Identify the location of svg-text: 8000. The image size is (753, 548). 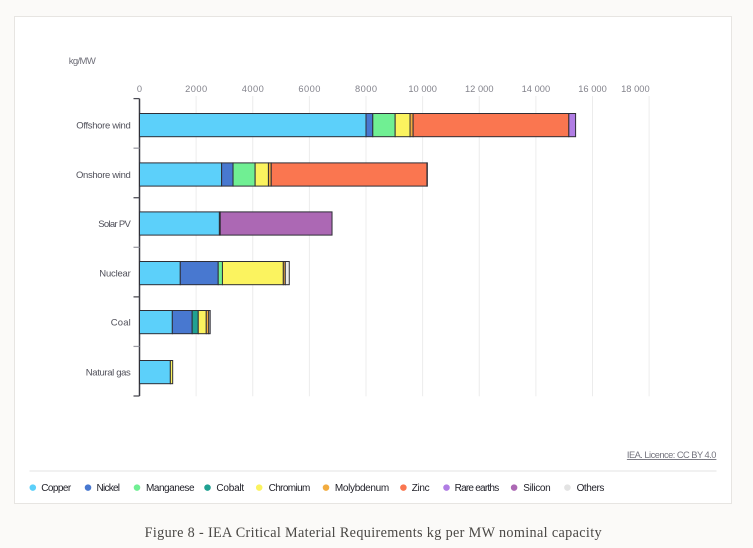
(366, 89).